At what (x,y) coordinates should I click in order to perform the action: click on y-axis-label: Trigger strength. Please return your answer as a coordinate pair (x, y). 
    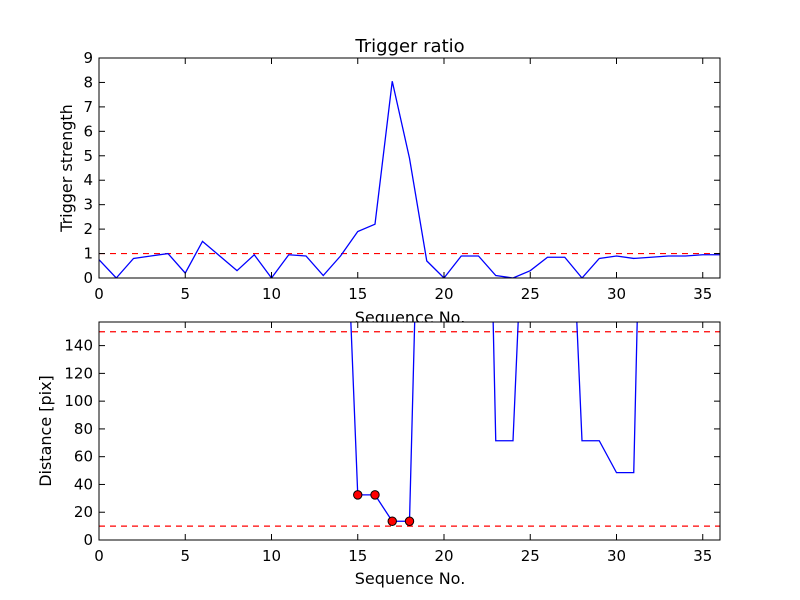
    Looking at the image, I should click on (66, 168).